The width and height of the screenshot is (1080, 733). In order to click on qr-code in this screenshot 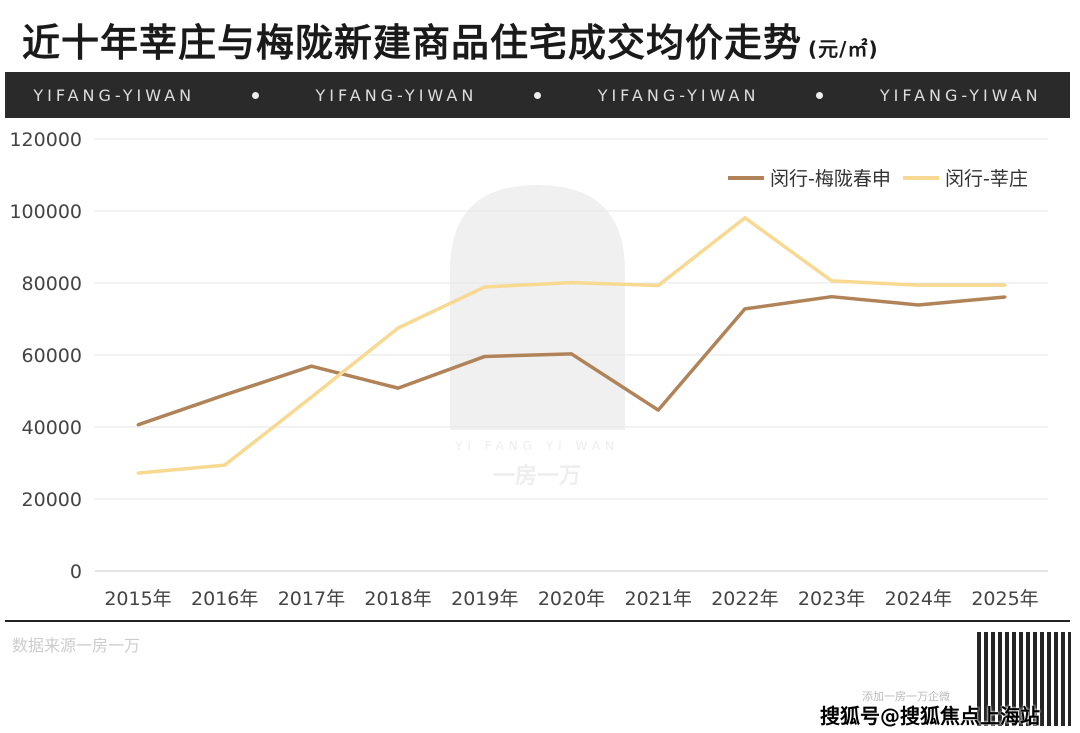, I will do `click(1024, 679)`.